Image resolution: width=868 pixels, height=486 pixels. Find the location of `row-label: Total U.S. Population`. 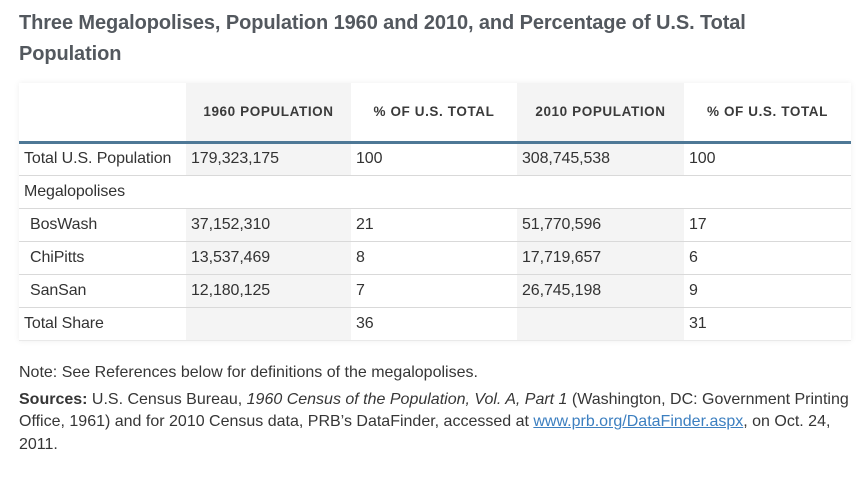

row-label: Total U.S. Population is located at coordinates (102, 159).